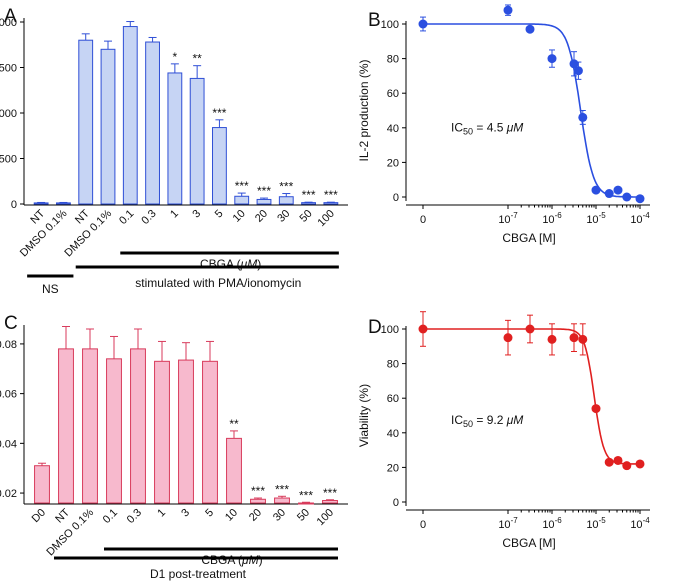 The height and width of the screenshot is (581, 681). I want to click on x-tick-exponent: -5, so click(603, 520).